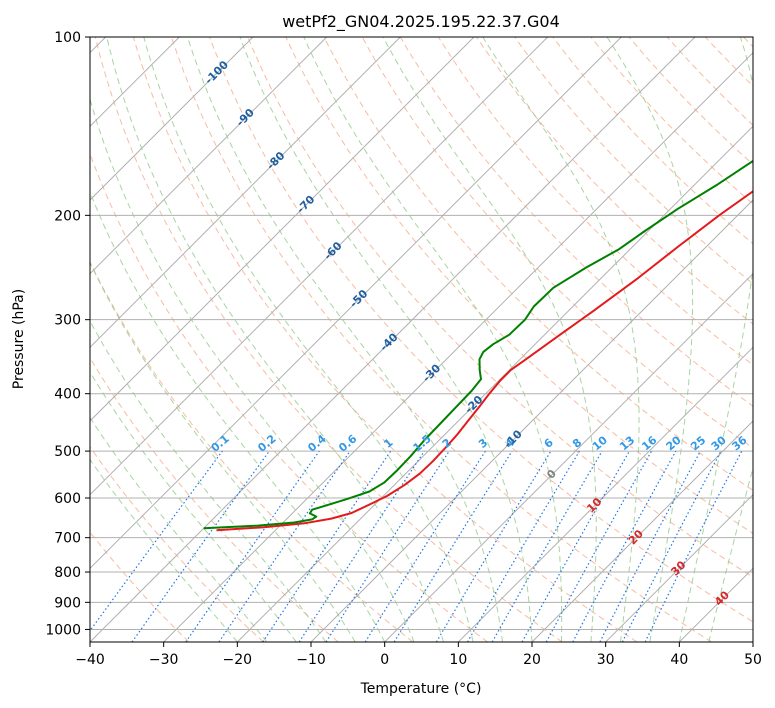  I want to click on x-tick-label: −10, so click(311, 660).